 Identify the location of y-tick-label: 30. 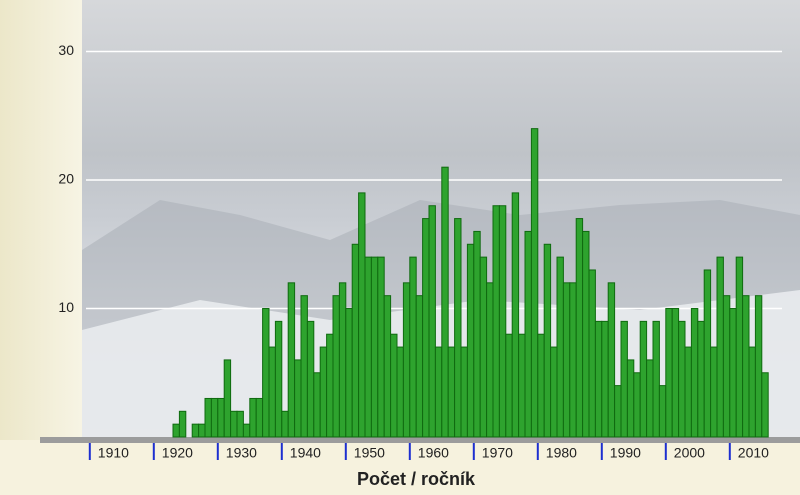
(66, 50).